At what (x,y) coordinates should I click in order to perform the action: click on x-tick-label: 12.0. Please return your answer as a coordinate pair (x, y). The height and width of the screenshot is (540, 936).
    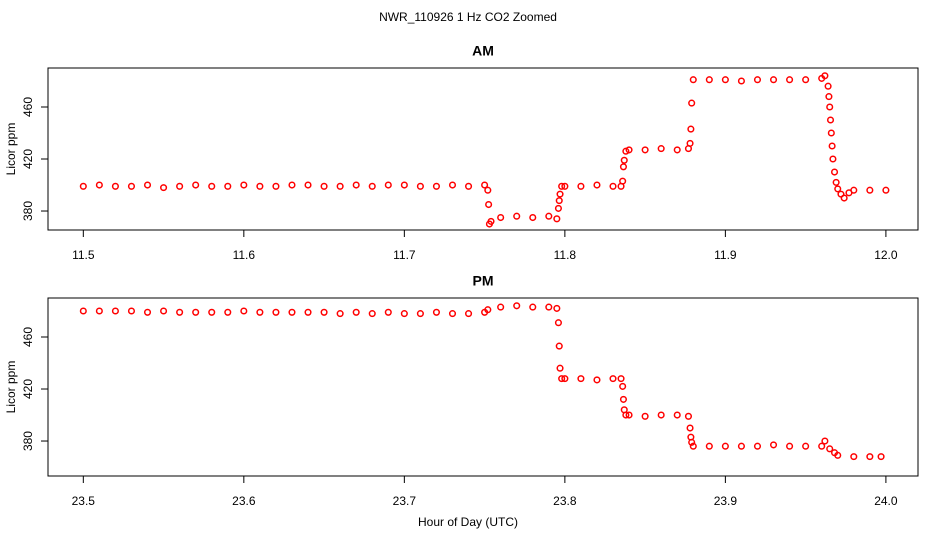
    Looking at the image, I should click on (886, 255).